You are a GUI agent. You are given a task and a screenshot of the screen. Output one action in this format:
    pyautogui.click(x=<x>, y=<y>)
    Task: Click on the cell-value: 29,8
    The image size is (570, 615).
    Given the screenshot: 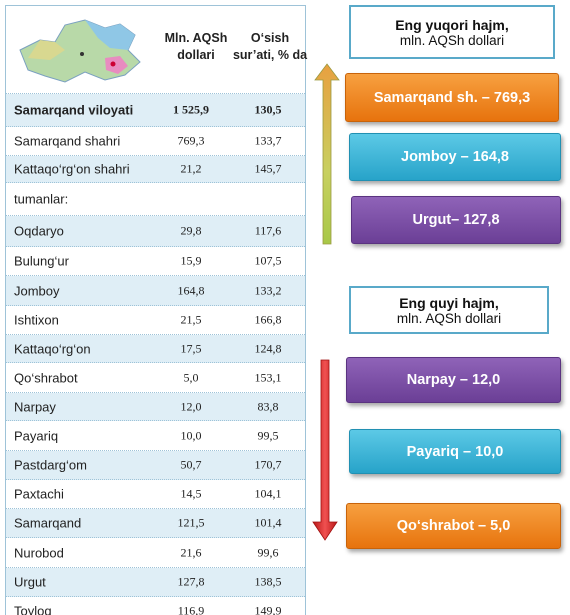 What is the action you would take?
    pyautogui.click(x=191, y=230)
    